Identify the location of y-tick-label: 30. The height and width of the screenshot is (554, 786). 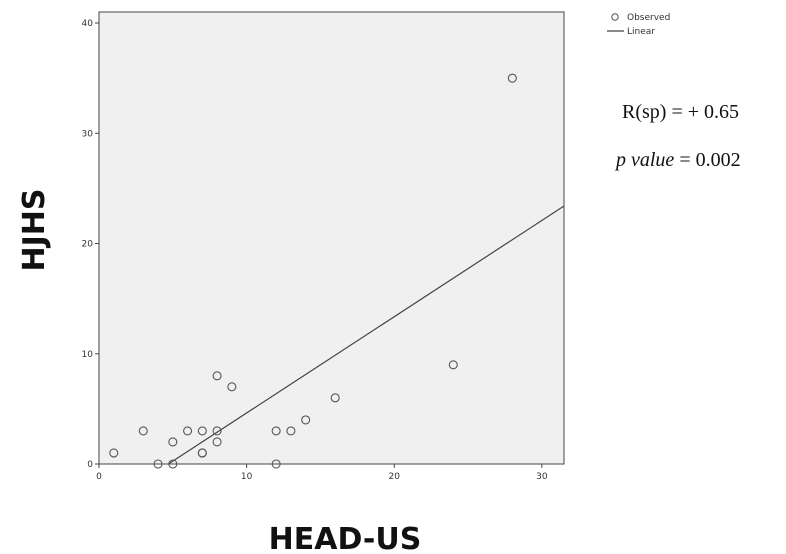
(88, 134).